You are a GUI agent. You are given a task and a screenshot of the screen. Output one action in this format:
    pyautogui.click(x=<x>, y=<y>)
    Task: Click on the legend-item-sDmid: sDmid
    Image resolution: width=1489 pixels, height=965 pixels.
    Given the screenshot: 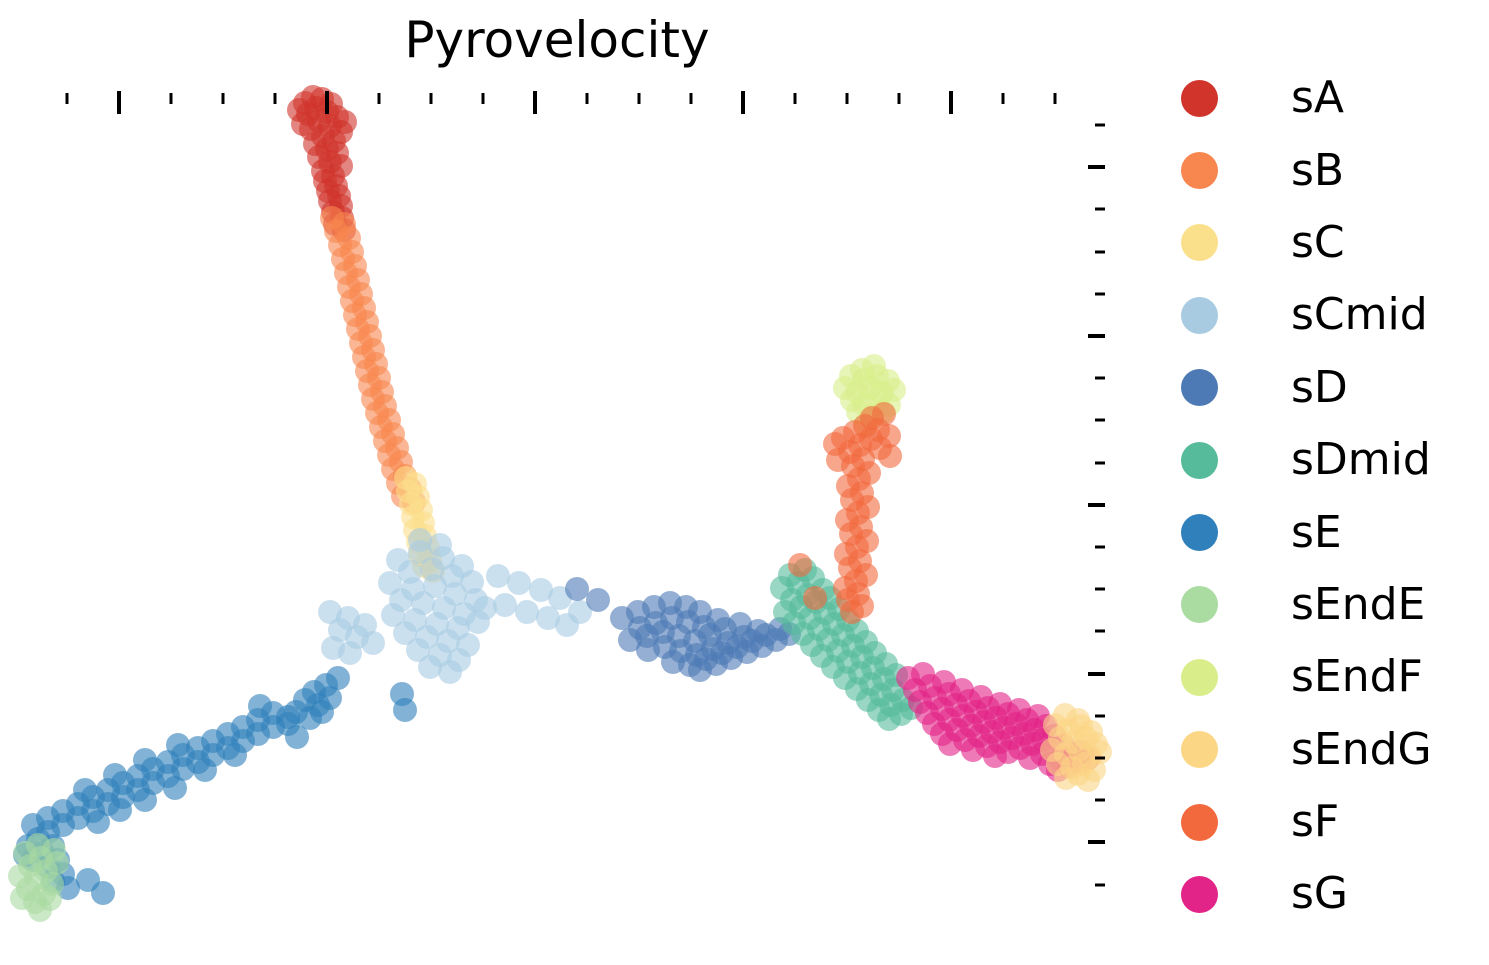 What is the action you would take?
    pyautogui.click(x=1306, y=460)
    